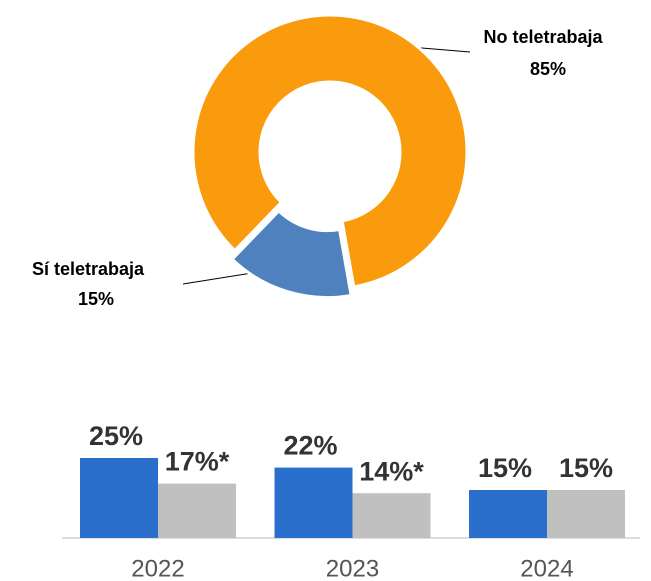  Describe the element at coordinates (197, 462) in the screenshot. I see `bar-value-label: 17%*` at that location.